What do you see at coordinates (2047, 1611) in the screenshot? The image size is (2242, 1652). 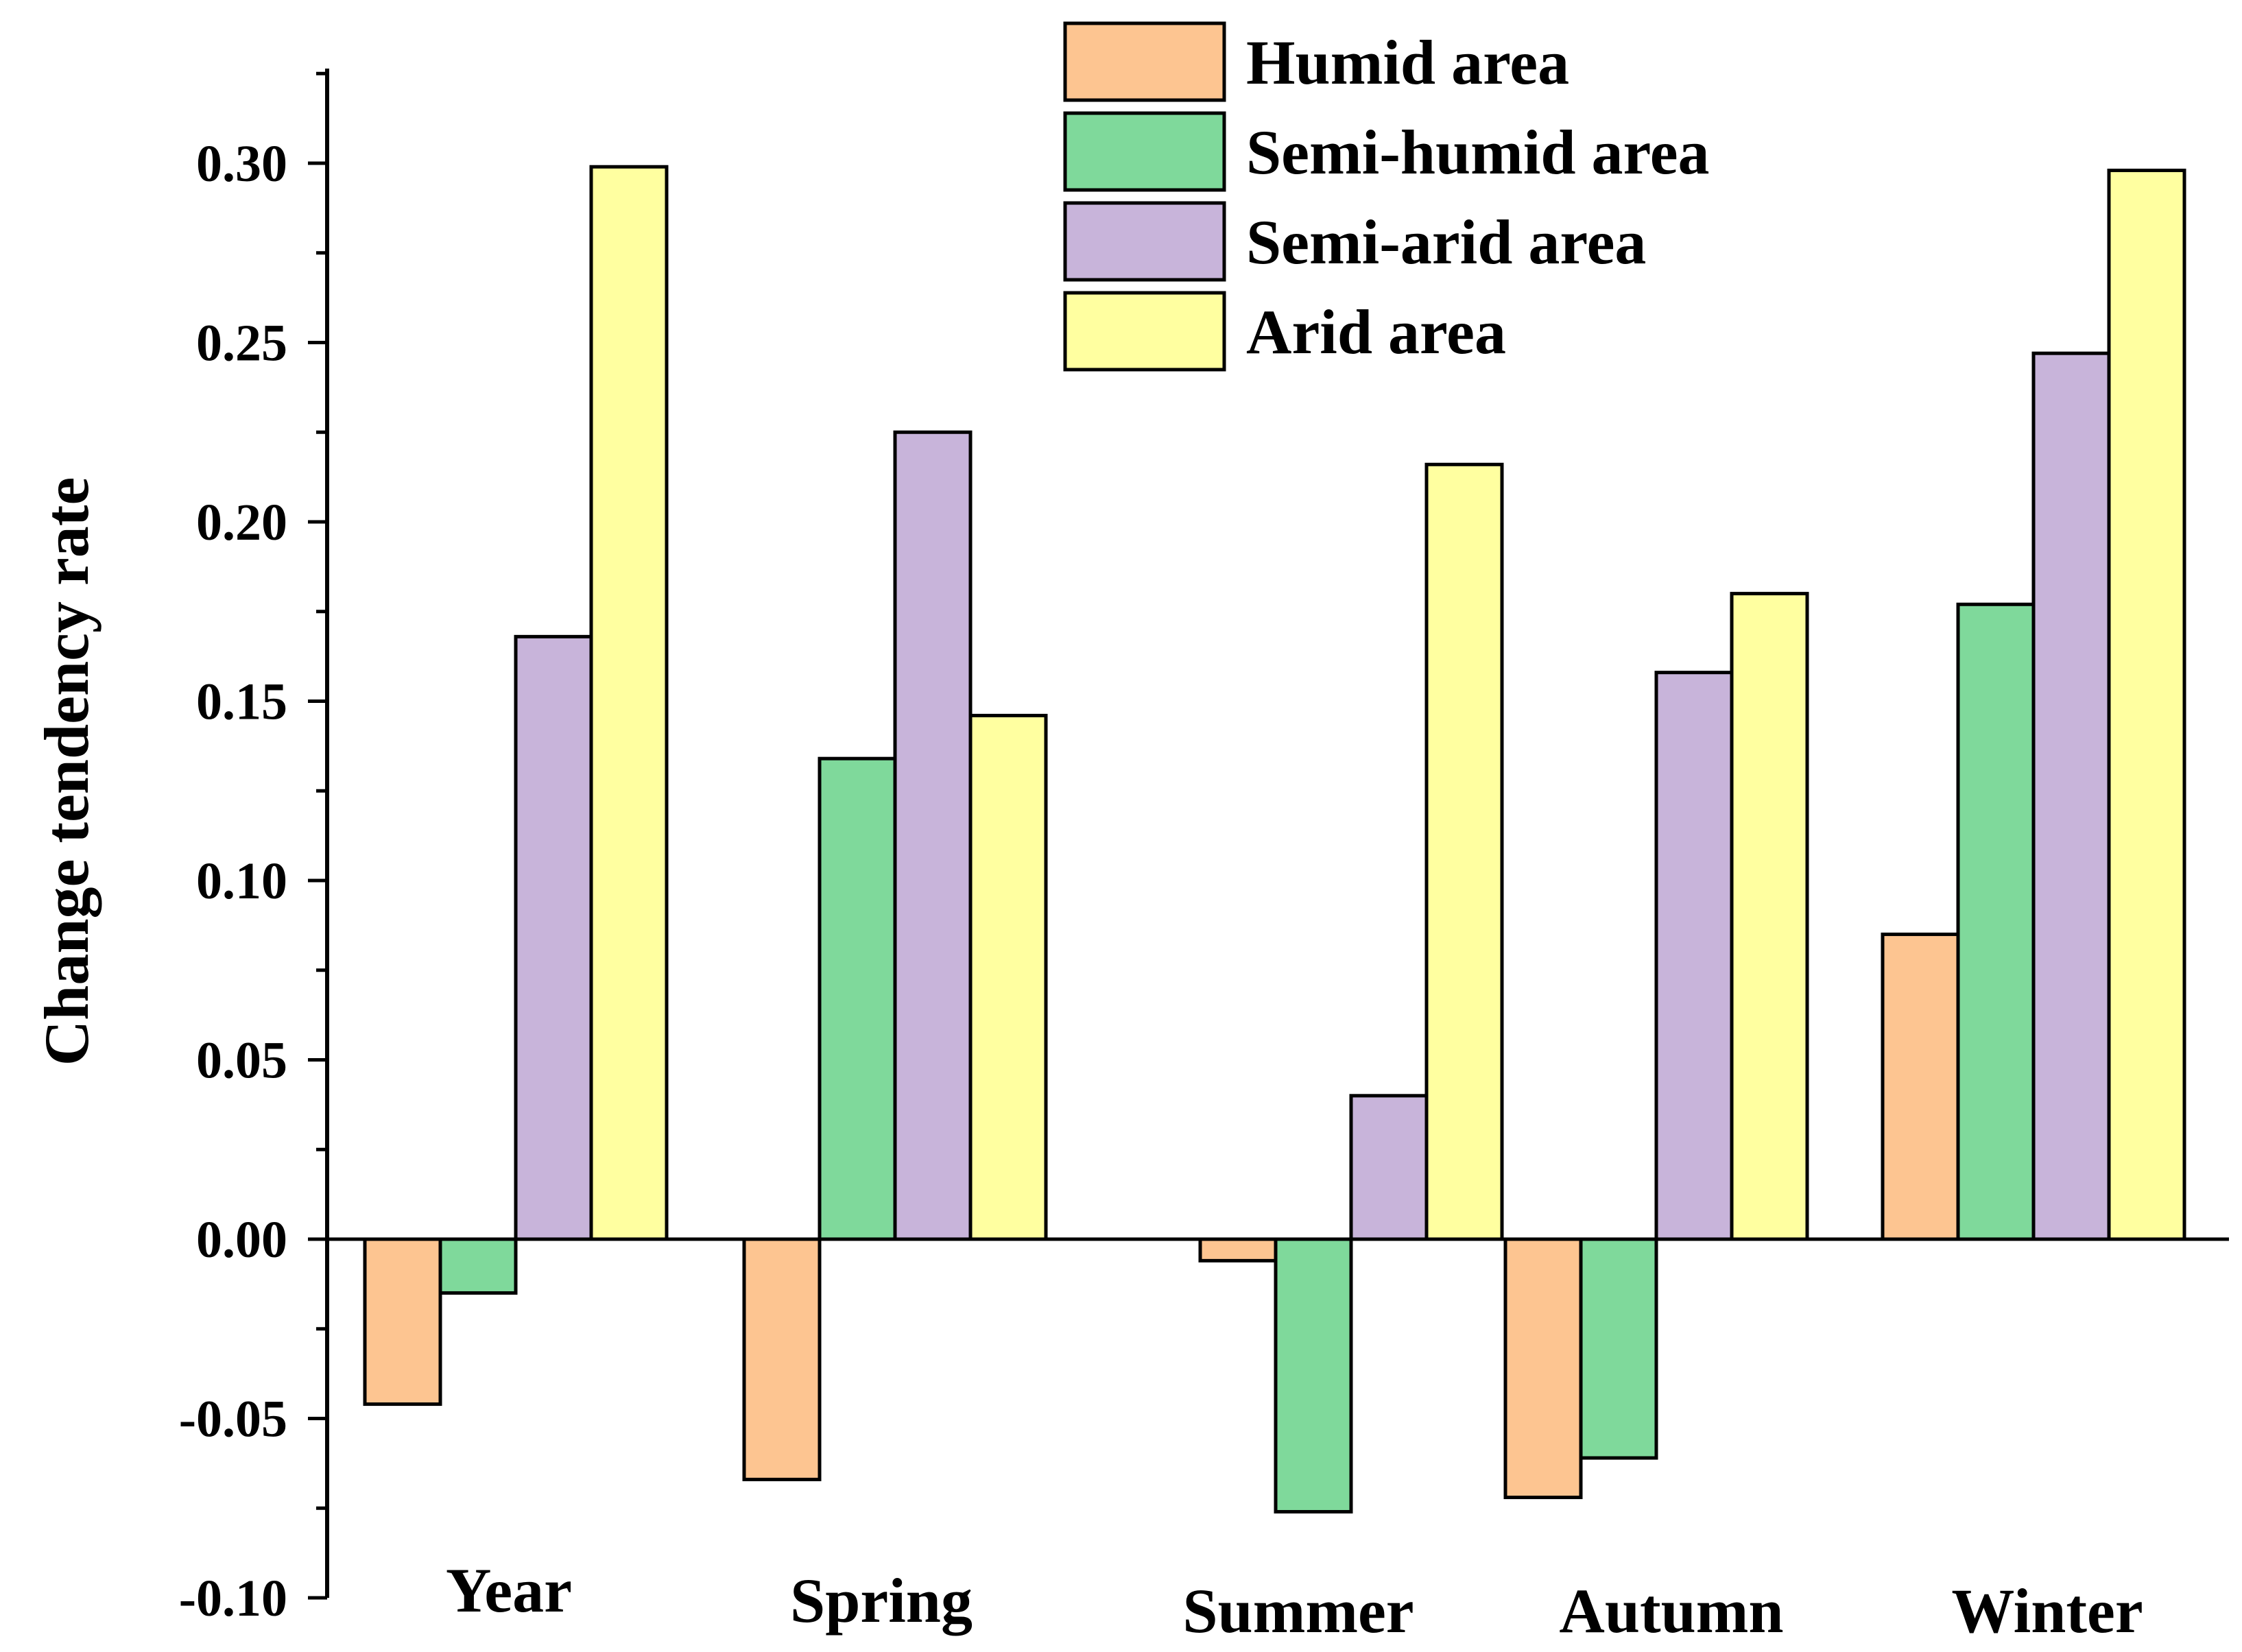 I see `x-category-label: Winter` at bounding box center [2047, 1611].